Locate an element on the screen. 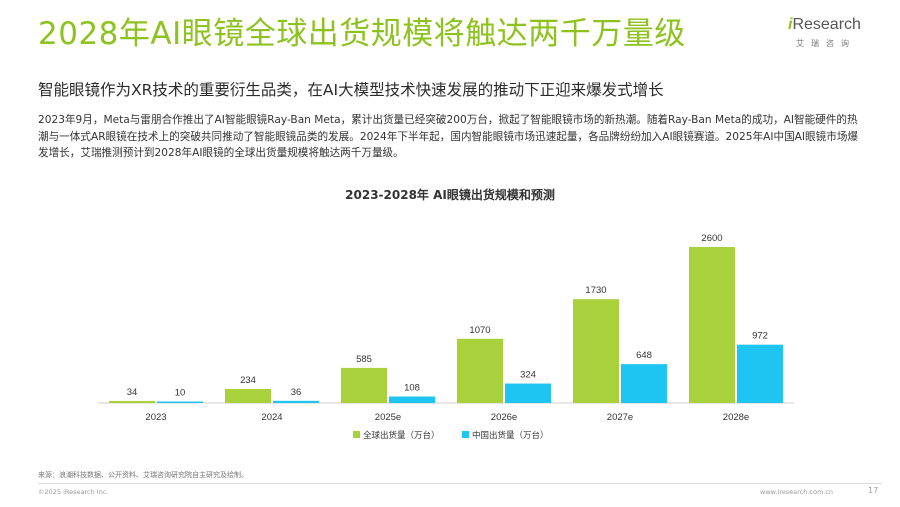  china-bar-2028e is located at coordinates (760, 373).